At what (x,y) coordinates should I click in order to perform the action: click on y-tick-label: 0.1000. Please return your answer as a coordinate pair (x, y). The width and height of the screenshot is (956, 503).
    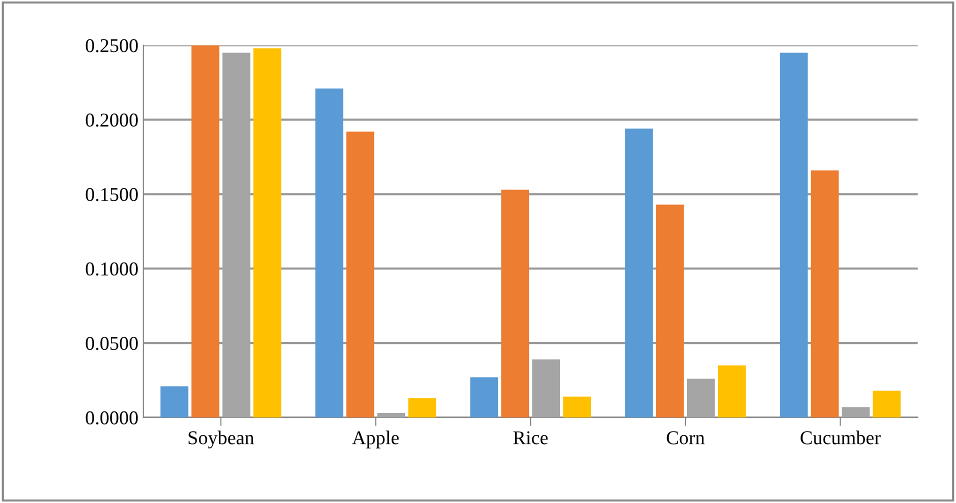
    Looking at the image, I should click on (112, 269).